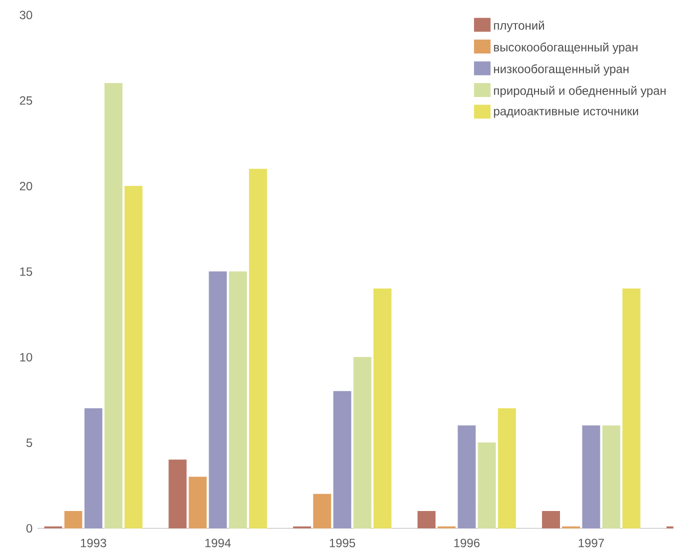 The height and width of the screenshot is (555, 674). I want to click on y-tick-label: 15, so click(26, 271).